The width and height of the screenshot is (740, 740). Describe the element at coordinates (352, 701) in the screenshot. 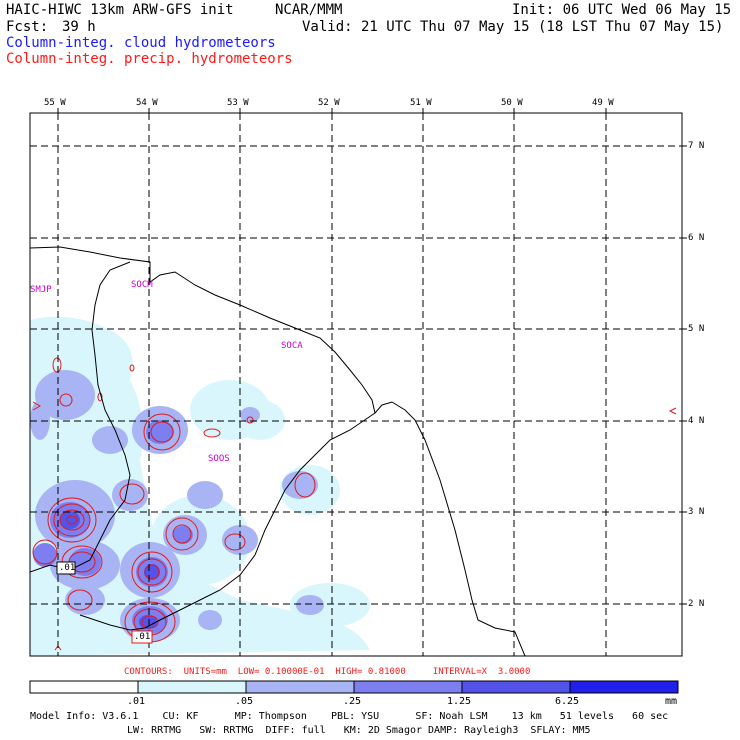

I see `colorbar-label: .25` at that location.